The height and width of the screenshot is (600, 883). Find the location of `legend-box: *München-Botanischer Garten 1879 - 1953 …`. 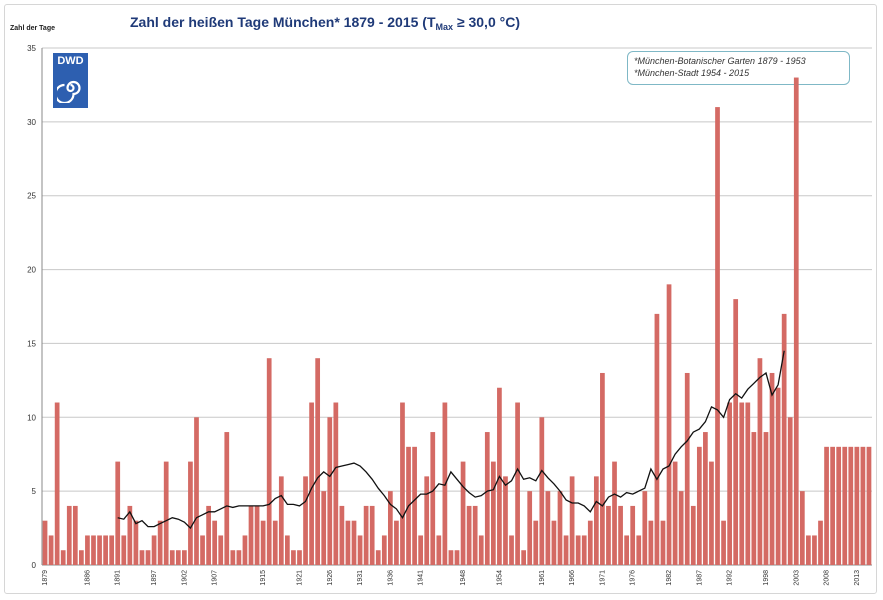

legend-box: *München-Botanischer Garten 1879 - 1953 … is located at coordinates (738, 68).